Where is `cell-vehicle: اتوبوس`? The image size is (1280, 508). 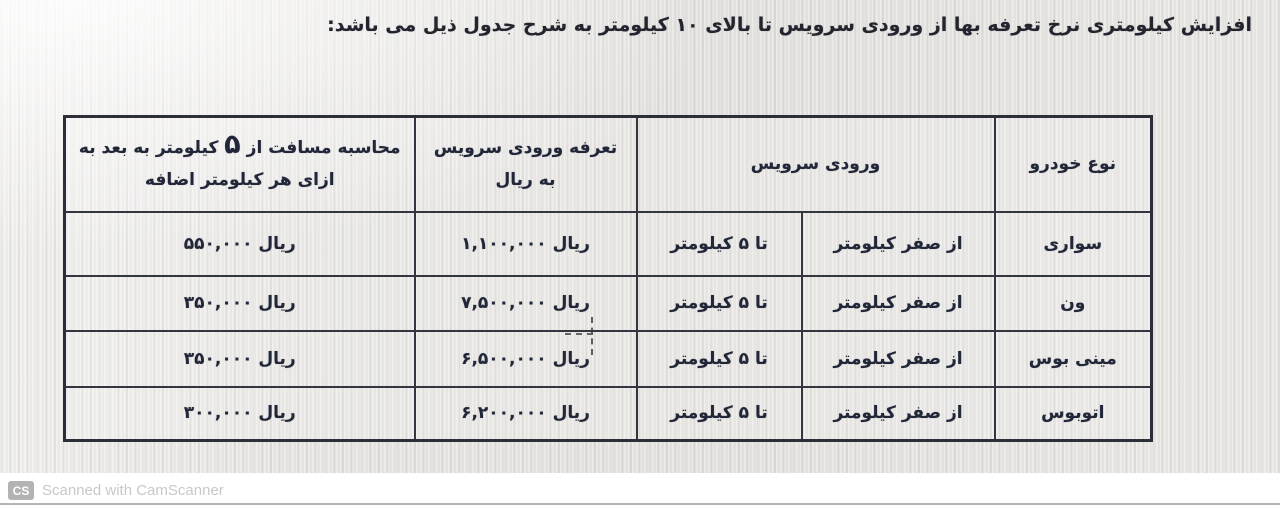
cell-vehicle: اتوبوس is located at coordinates (1073, 413).